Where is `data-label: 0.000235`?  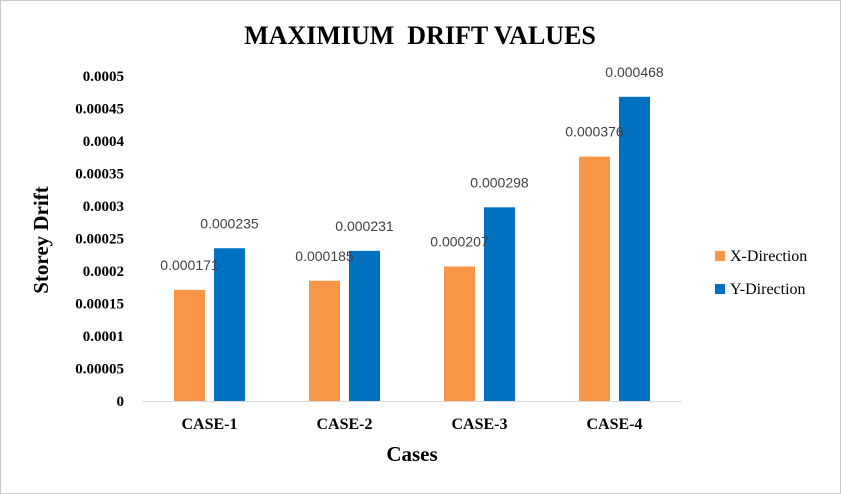
data-label: 0.000235 is located at coordinates (229, 223).